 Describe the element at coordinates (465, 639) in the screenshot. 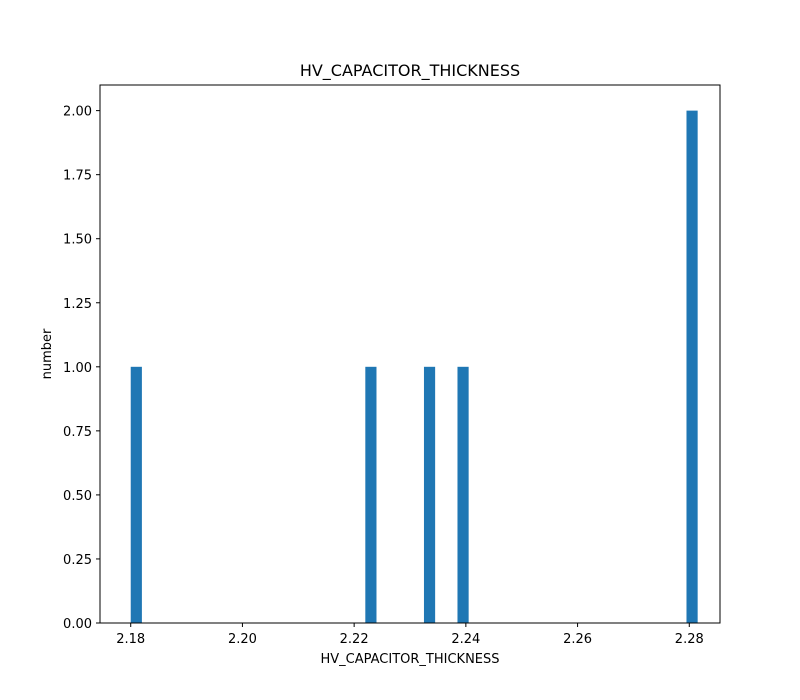

I see `x-tick-label: 2.24` at that location.